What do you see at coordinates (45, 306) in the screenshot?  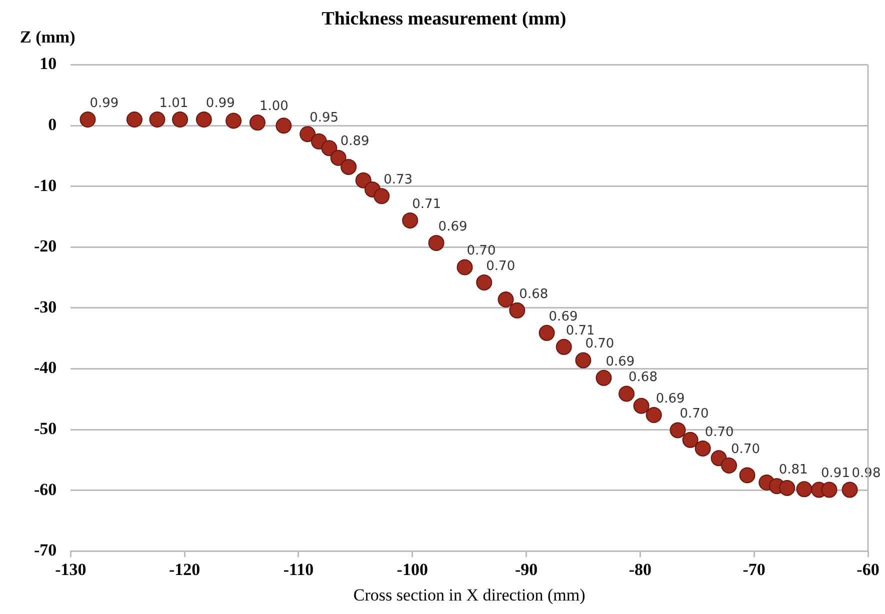 I see `y-tick-label: -30` at bounding box center [45, 306].